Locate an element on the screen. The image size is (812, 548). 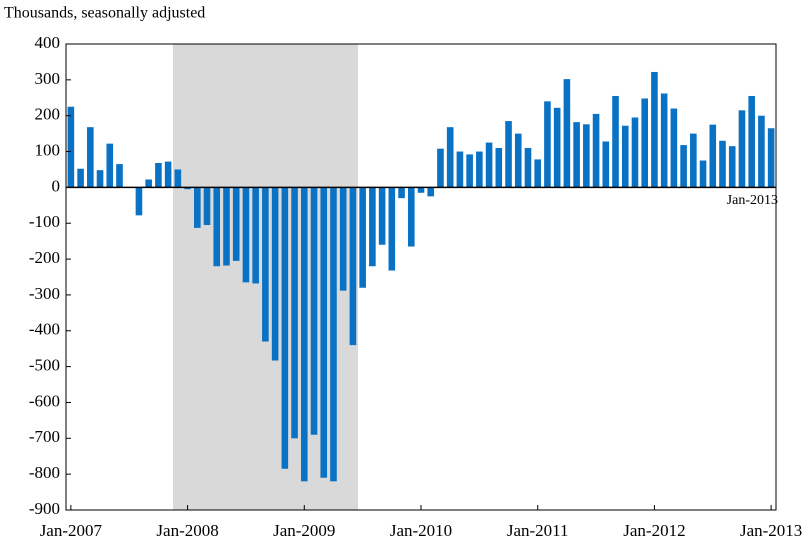
y-tick-label: -700 is located at coordinates (44, 436).